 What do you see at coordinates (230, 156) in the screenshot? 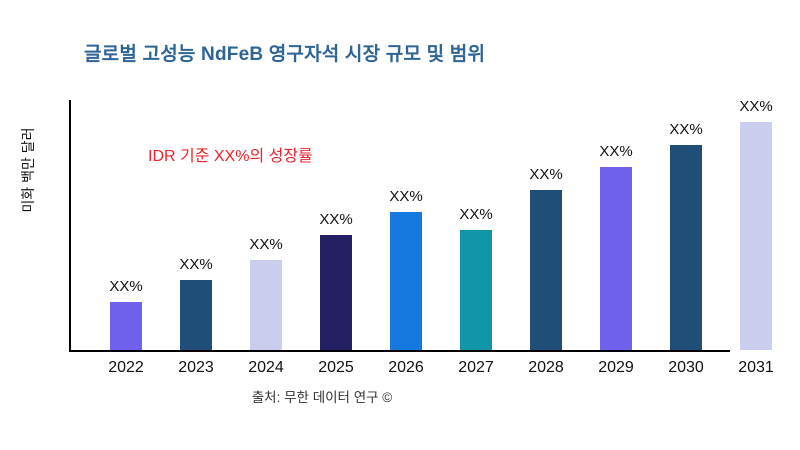
I see `growth-annotation: IDR 기준 XX%의 성장률` at bounding box center [230, 156].